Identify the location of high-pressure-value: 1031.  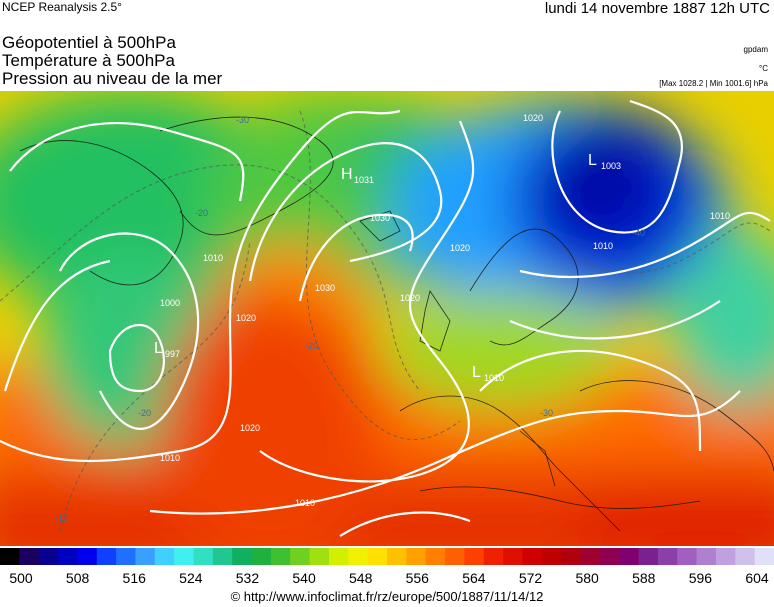
(364, 180).